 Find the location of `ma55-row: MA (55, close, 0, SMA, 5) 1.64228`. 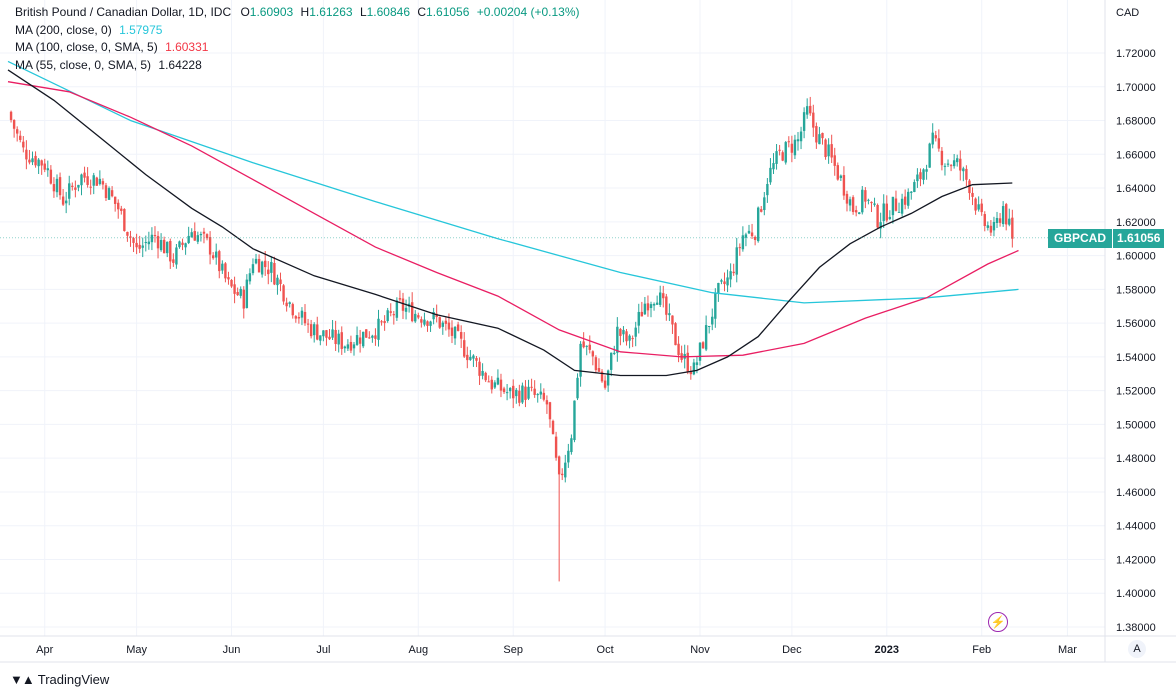

ma55-row: MA (55, close, 0, SMA, 5) 1.64228 is located at coordinates (297, 66).